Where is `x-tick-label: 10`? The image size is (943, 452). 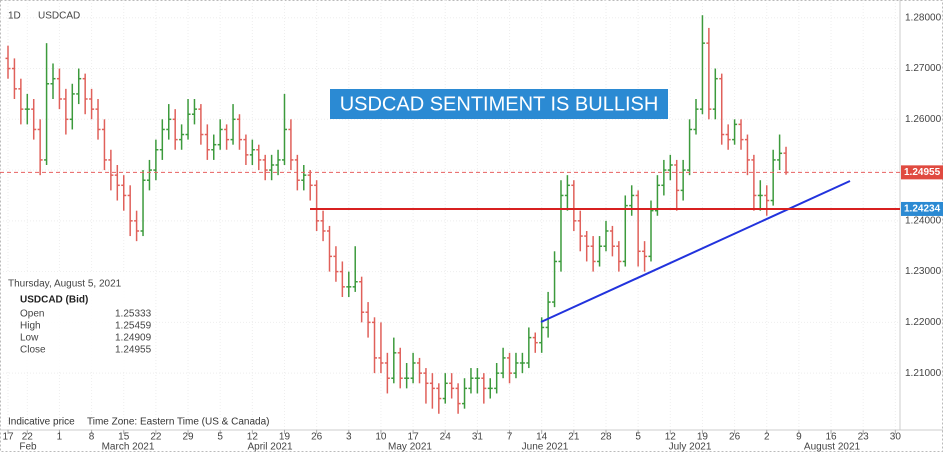
x-tick-label: 10 is located at coordinates (381, 437).